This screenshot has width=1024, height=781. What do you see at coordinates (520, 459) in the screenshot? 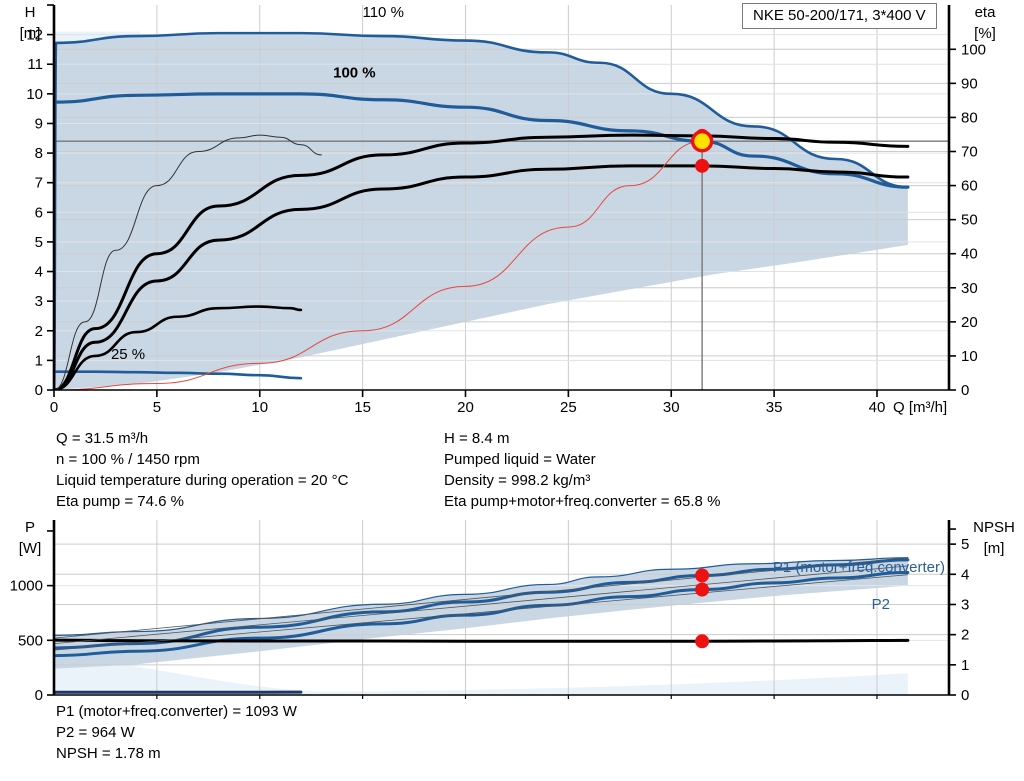
I see `info-pumped-liquid: Pumped liquid = Water` at bounding box center [520, 459].